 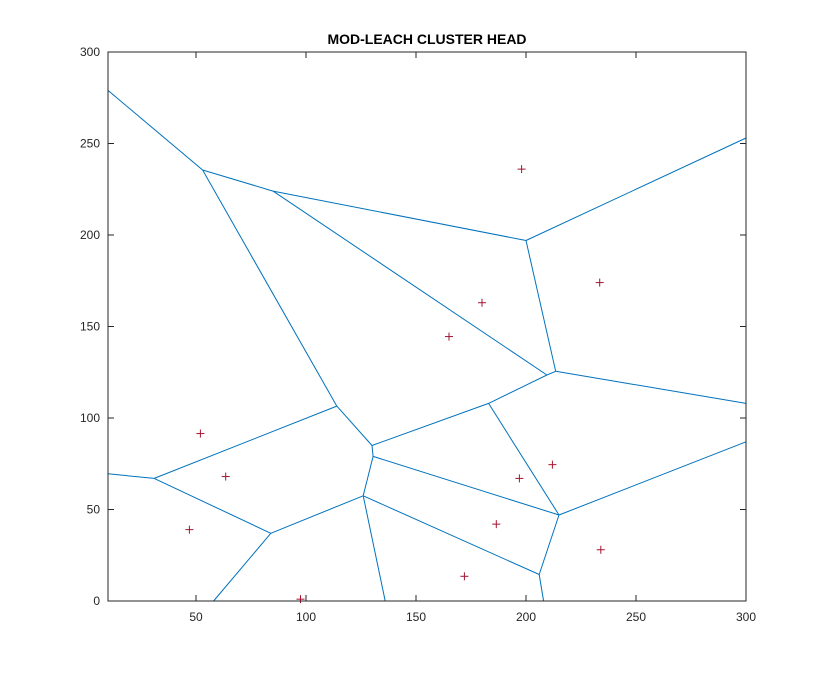 What do you see at coordinates (90, 144) in the screenshot?
I see `y-tick-label: 250` at bounding box center [90, 144].